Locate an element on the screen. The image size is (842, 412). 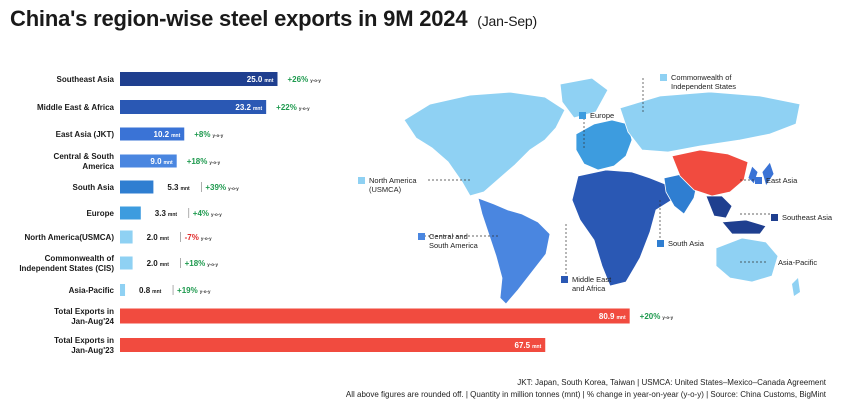
value-label: 80.9 mnt is located at coordinates (612, 316).